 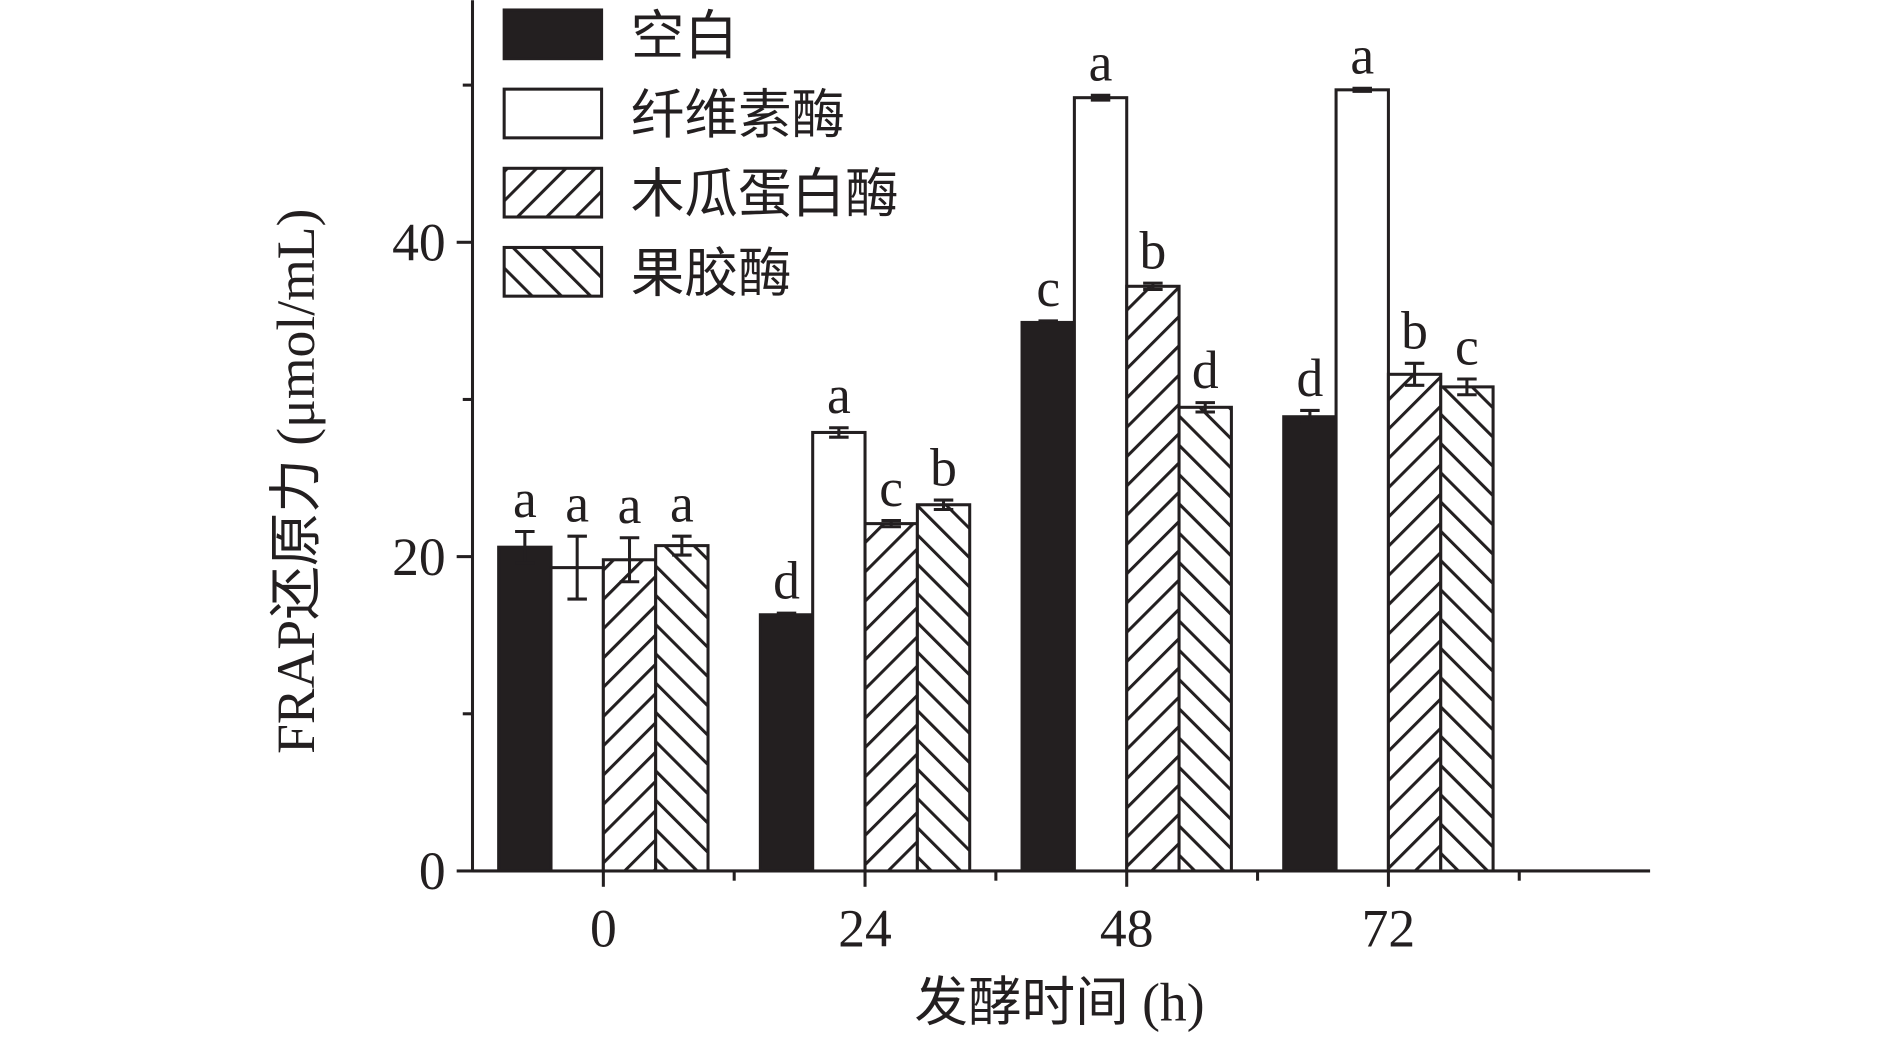 I want to click on legend-label: 果胶酶, so click(x=711, y=273).